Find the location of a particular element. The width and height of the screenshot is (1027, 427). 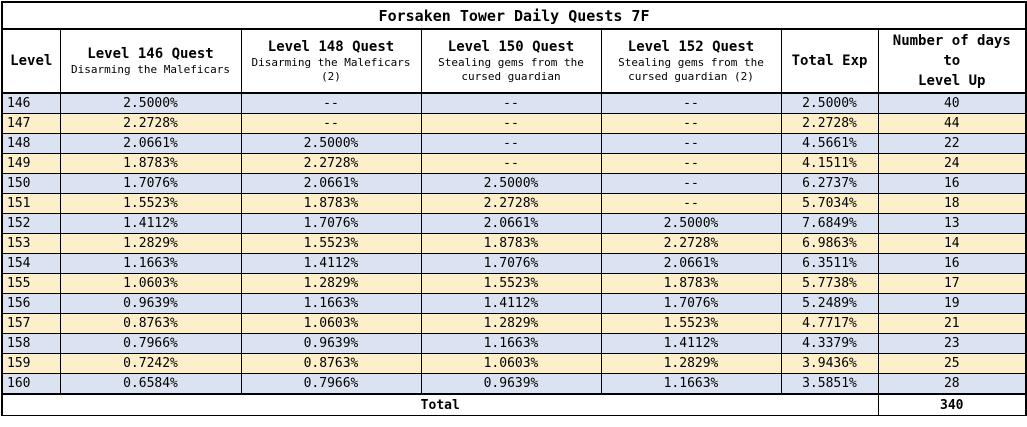

cell-level: 151 is located at coordinates (31, 203).